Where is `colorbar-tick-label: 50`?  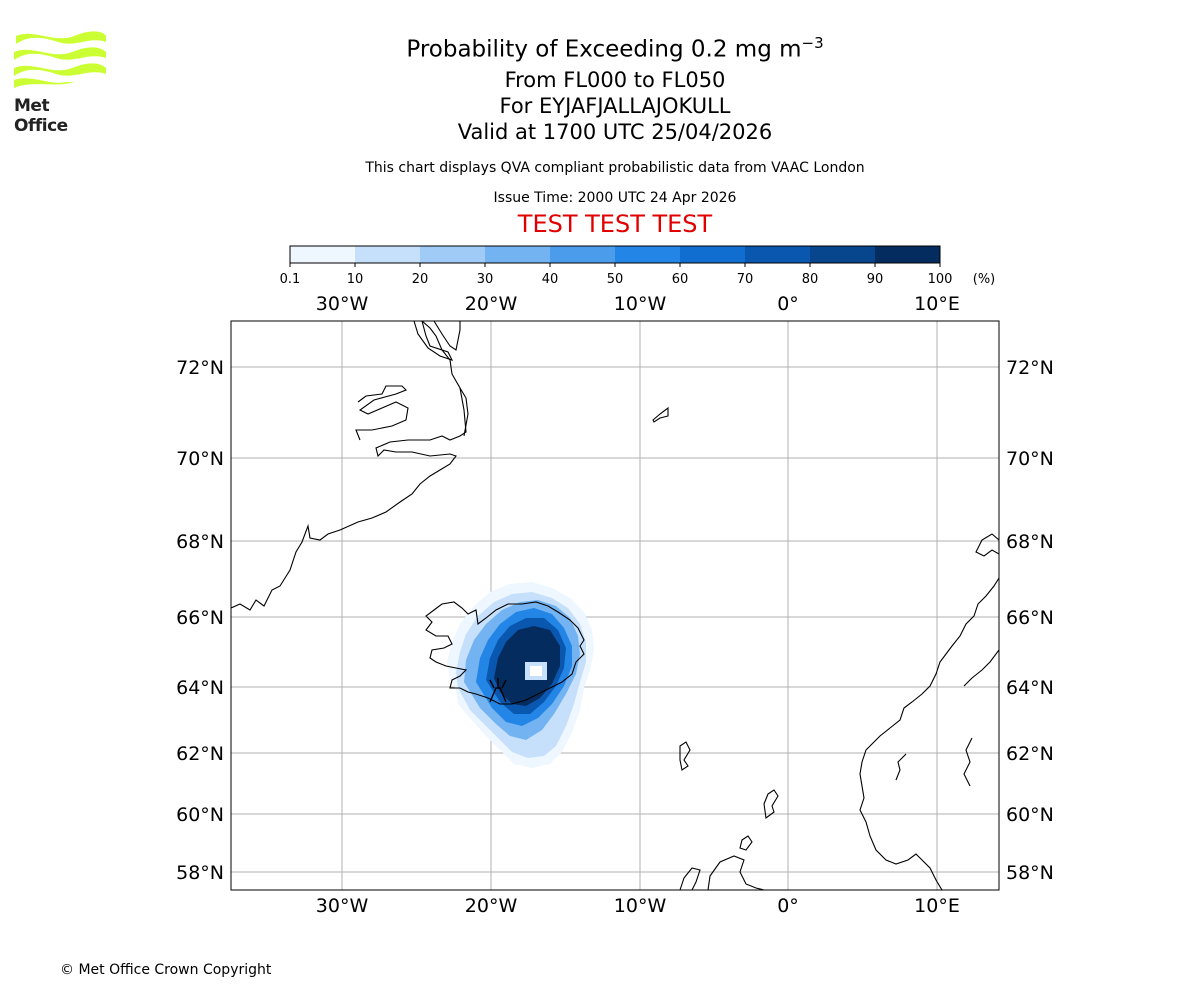
colorbar-tick-label: 50 is located at coordinates (615, 279).